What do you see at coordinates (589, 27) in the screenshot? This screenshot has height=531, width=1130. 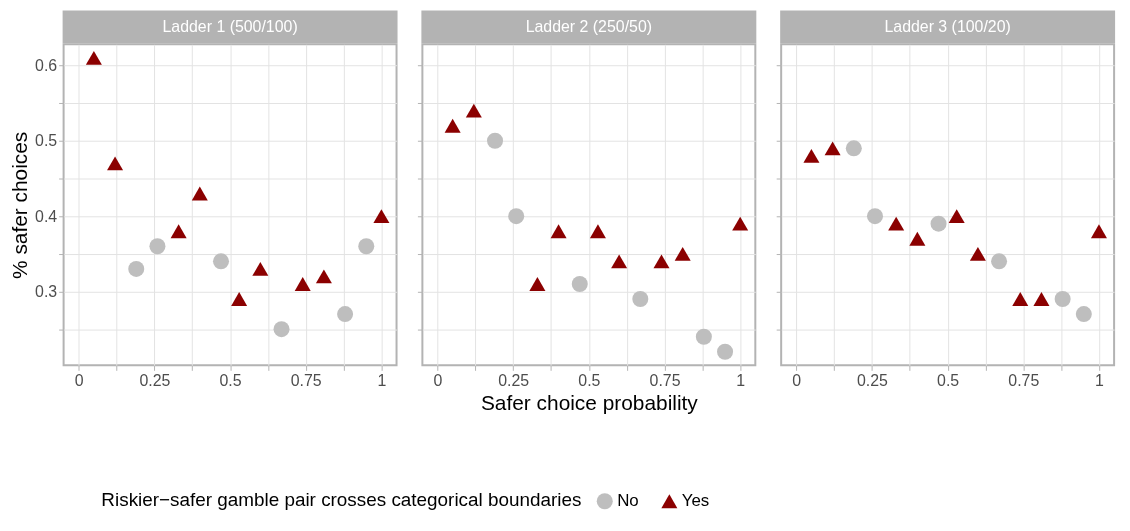 I see `chart-title: Ladder 2 (250/50)` at bounding box center [589, 27].